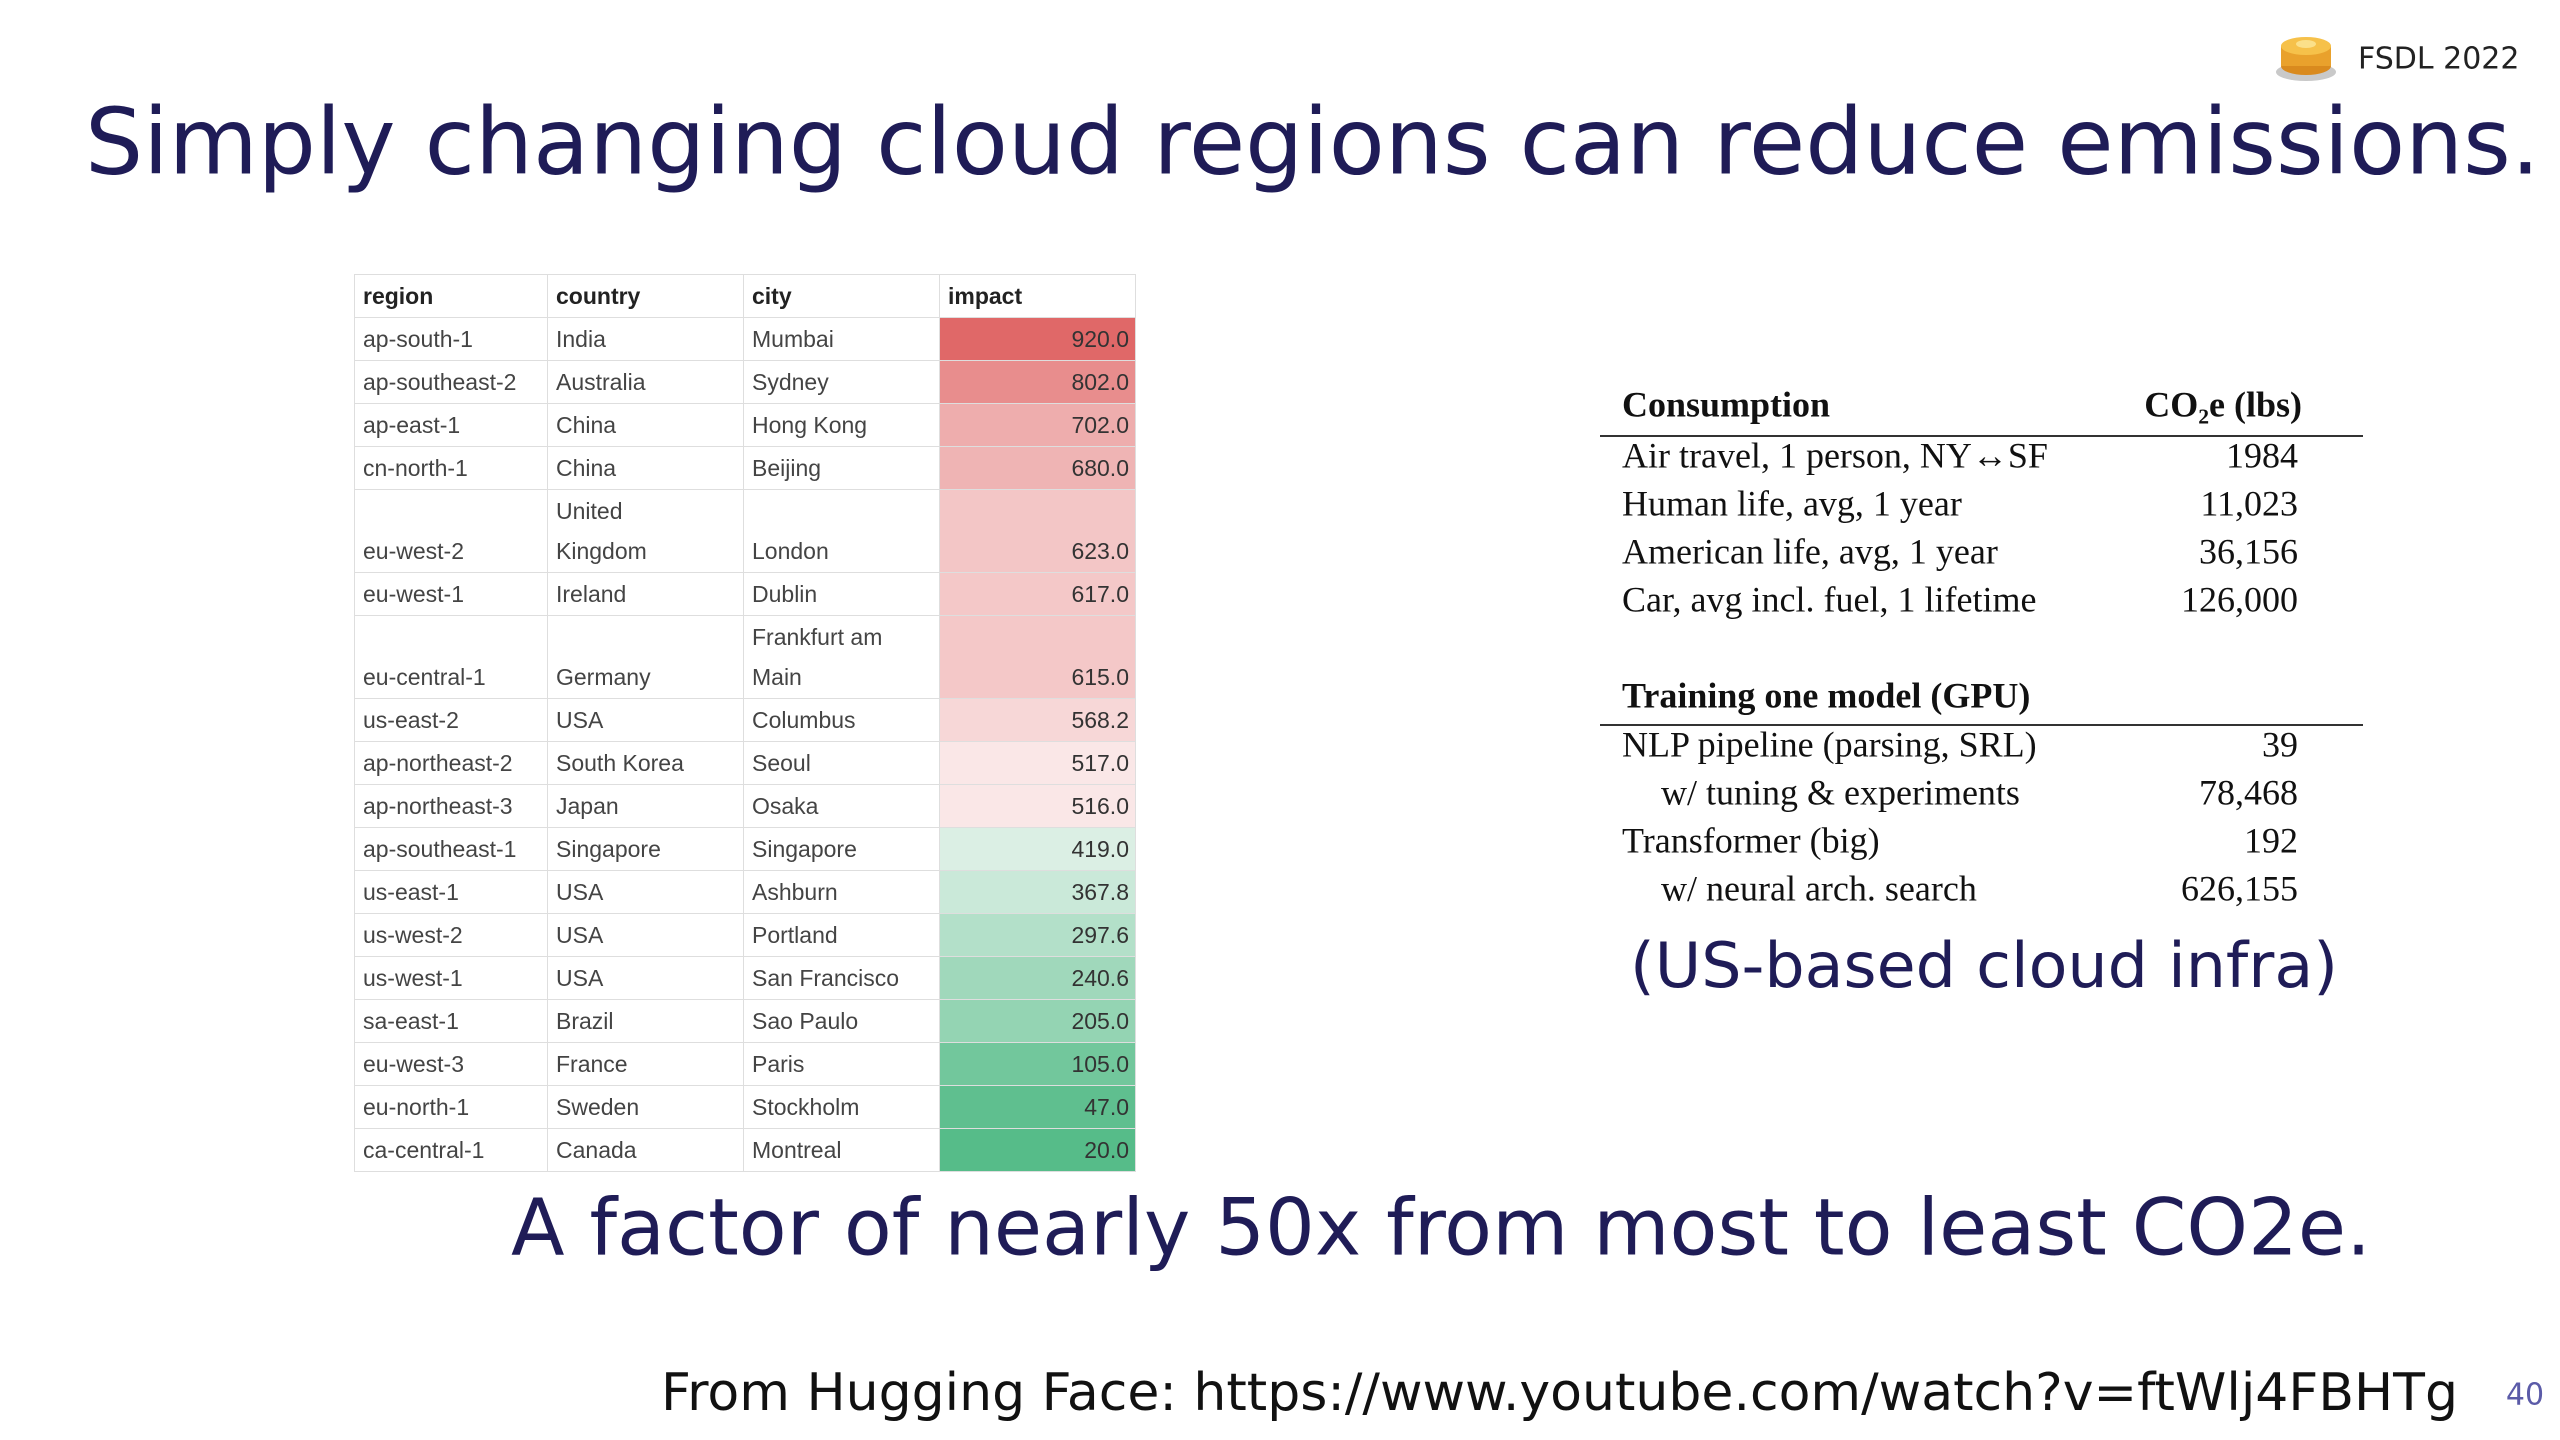 This screenshot has width=2560, height=1440. Describe the element at coordinates (1037, 425) in the screenshot. I see `cell-impact: 702.0` at that location.